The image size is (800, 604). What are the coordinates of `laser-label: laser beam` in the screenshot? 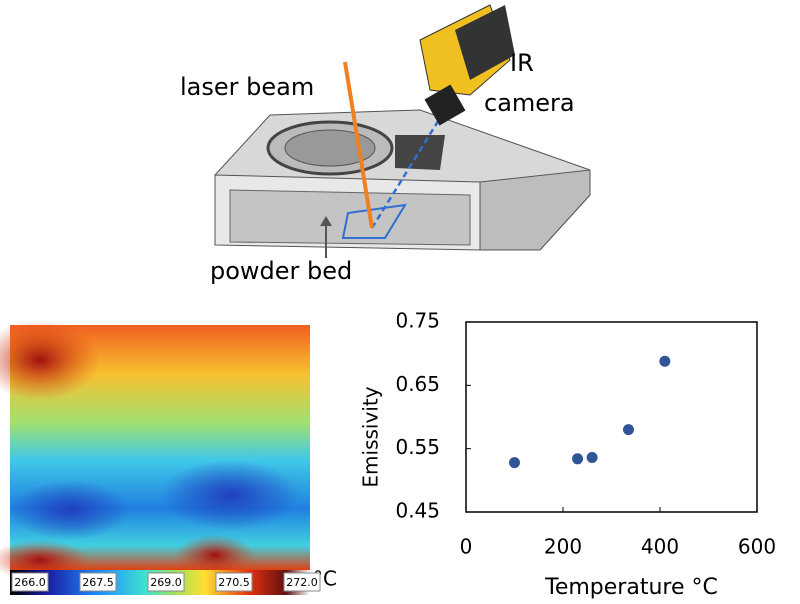 It's located at (247, 87).